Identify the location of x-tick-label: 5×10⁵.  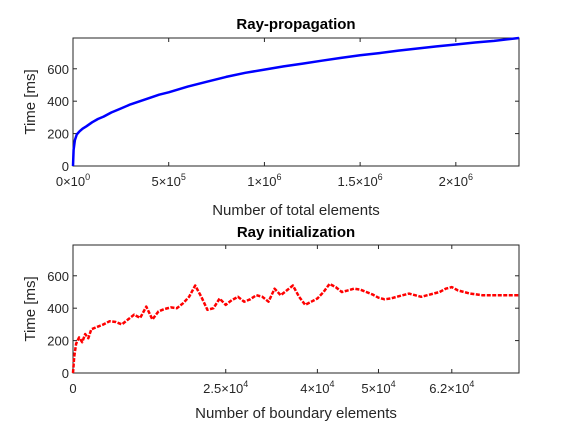
(169, 180).